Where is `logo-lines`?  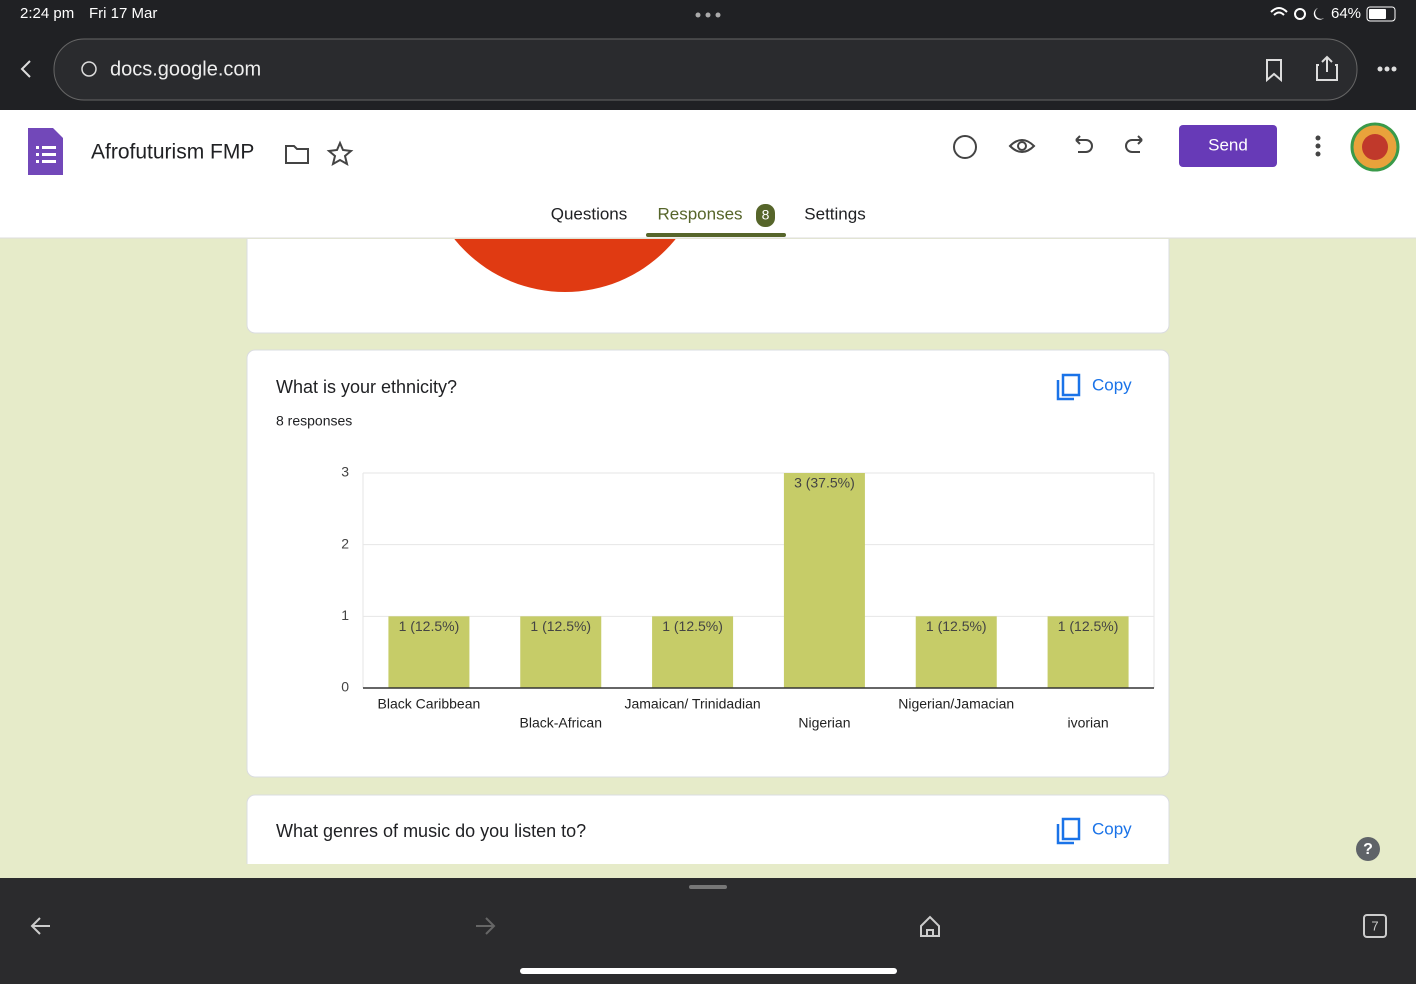 logo-lines is located at coordinates (46, 154).